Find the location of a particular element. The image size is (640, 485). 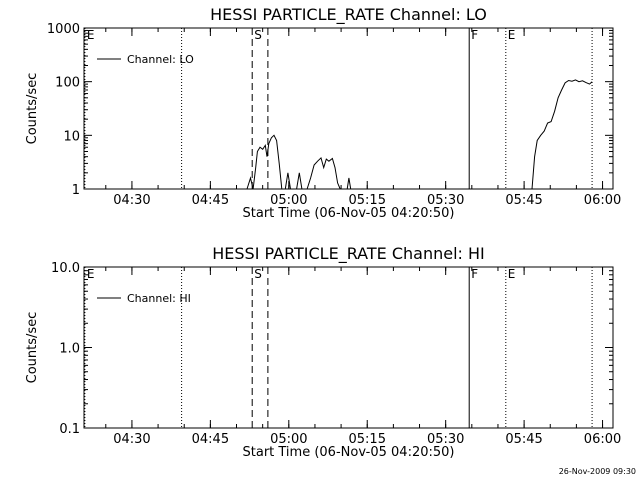

y-tick-label: 1 is located at coordinates (76, 190).